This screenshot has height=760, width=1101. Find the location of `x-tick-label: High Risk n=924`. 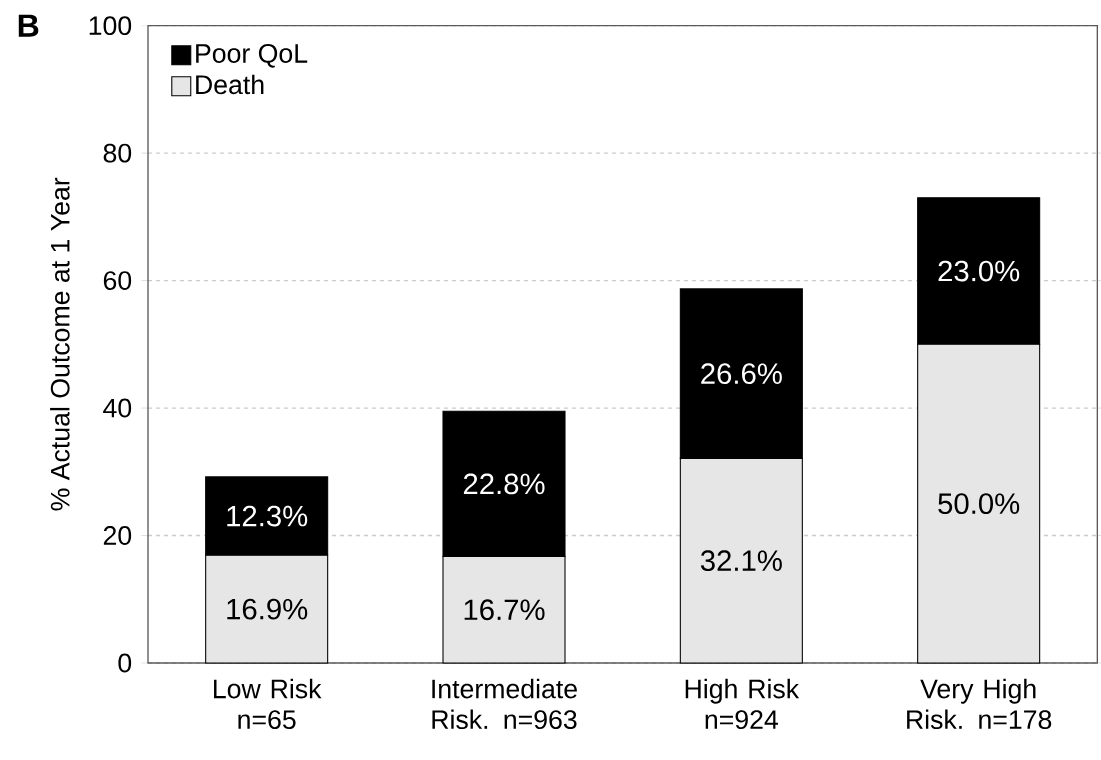

x-tick-label: High Risk n=924 is located at coordinates (742, 704).